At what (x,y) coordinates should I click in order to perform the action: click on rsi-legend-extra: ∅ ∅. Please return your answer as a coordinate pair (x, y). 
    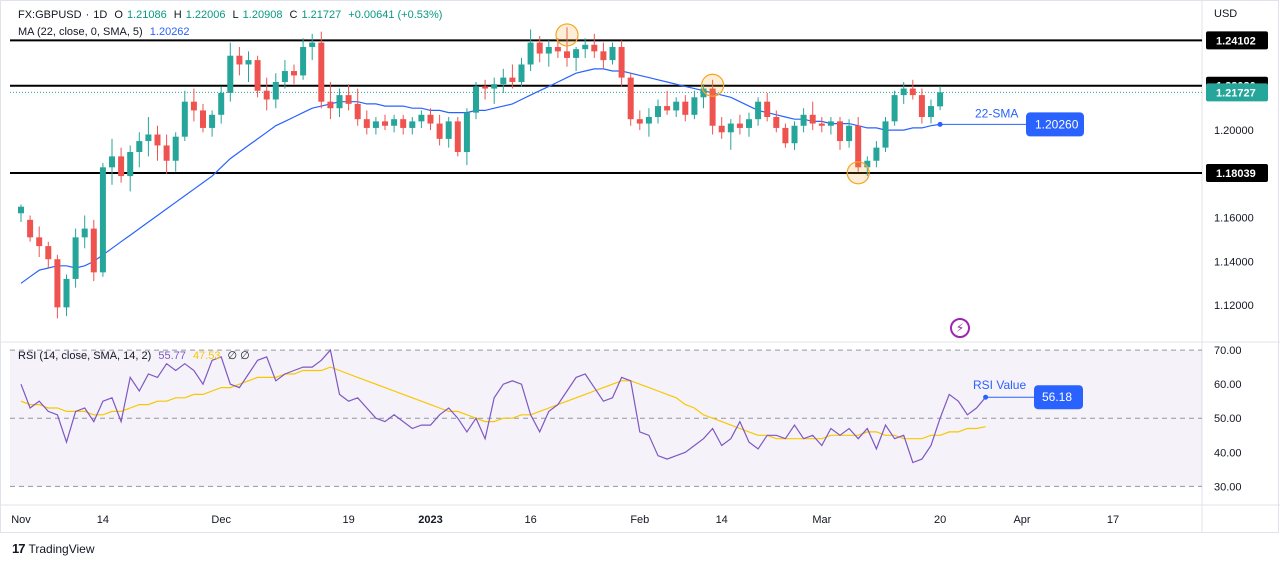
    Looking at the image, I should click on (238, 356).